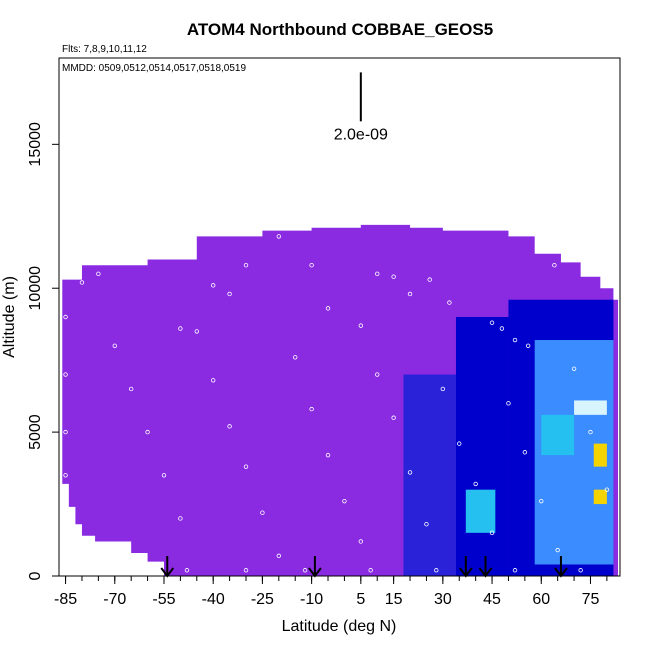 This screenshot has width=650, height=650. Describe the element at coordinates (213, 599) in the screenshot. I see `x-tick-label: -40` at that location.